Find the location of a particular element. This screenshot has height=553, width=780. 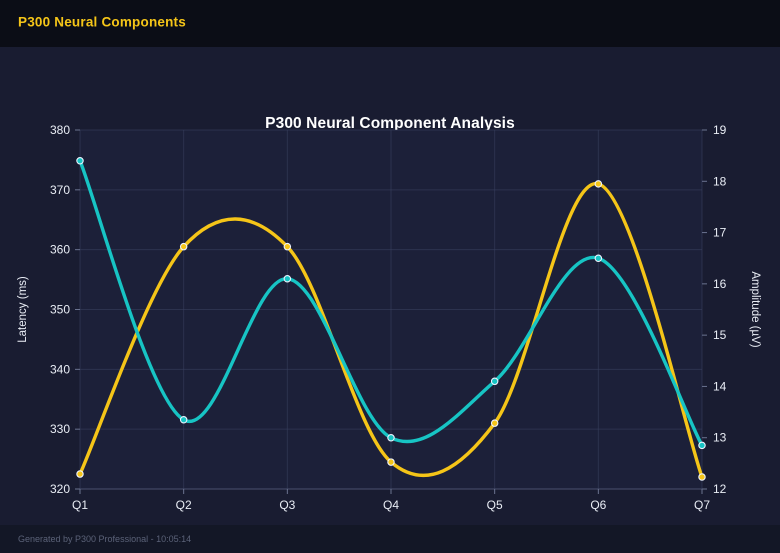

left-tick-label: 360 is located at coordinates (60, 250).